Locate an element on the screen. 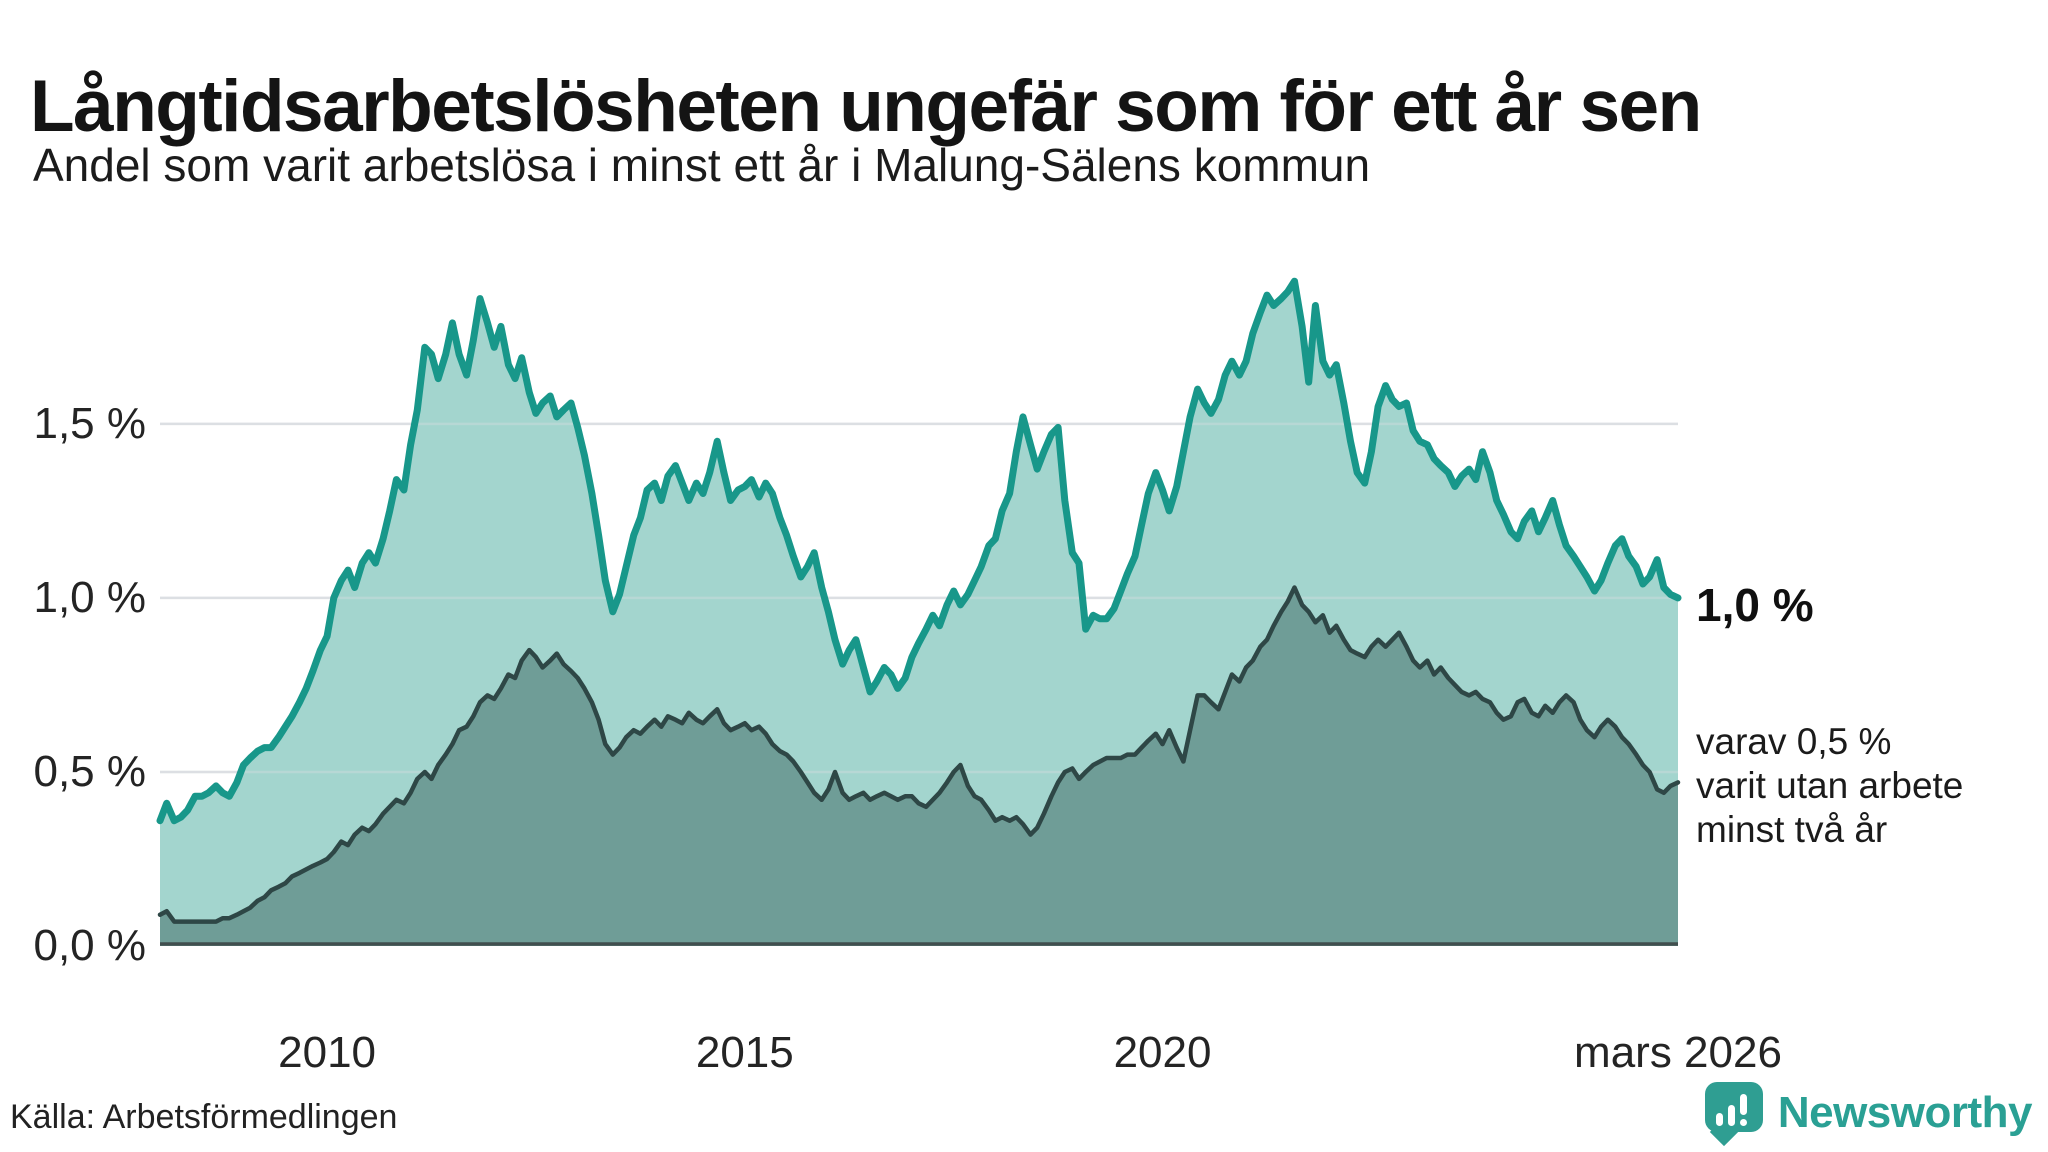 The image size is (2048, 1152). y-axis-tick-1-0: 1,0 % is located at coordinates (89, 597).